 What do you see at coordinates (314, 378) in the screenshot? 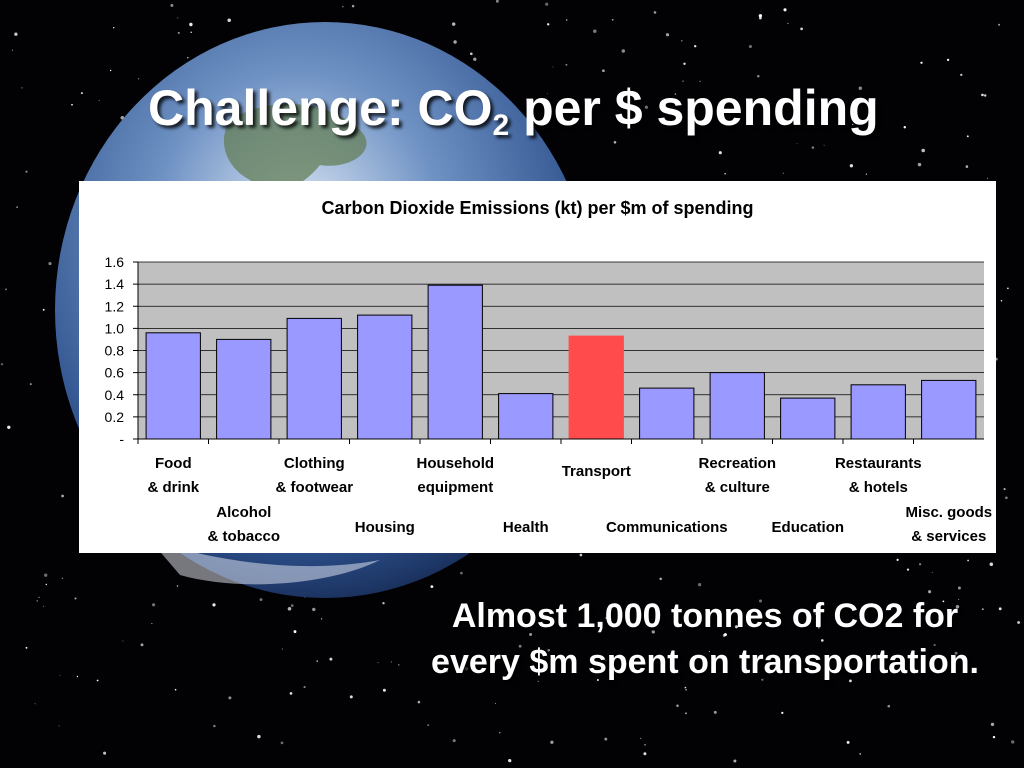
I see `bar-clothing` at bounding box center [314, 378].